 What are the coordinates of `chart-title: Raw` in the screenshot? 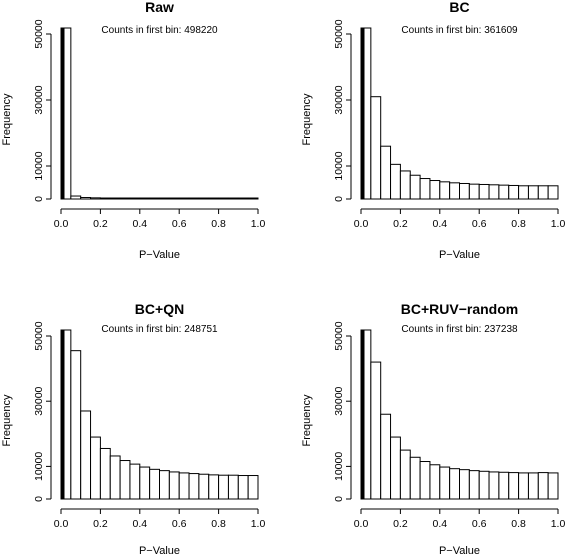 It's located at (159, 7).